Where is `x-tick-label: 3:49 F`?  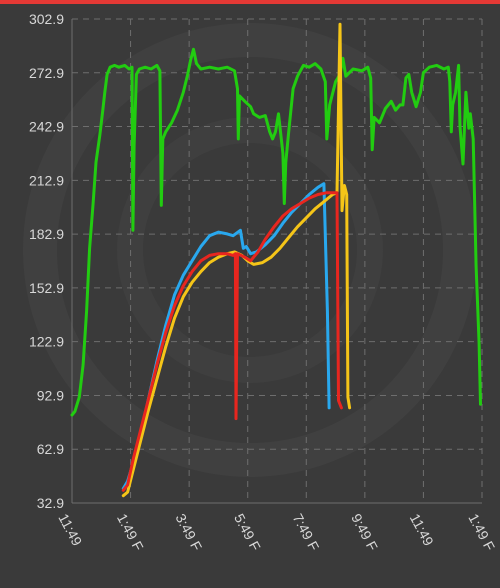
x-tick-label: 3:49 F is located at coordinates (188, 532).